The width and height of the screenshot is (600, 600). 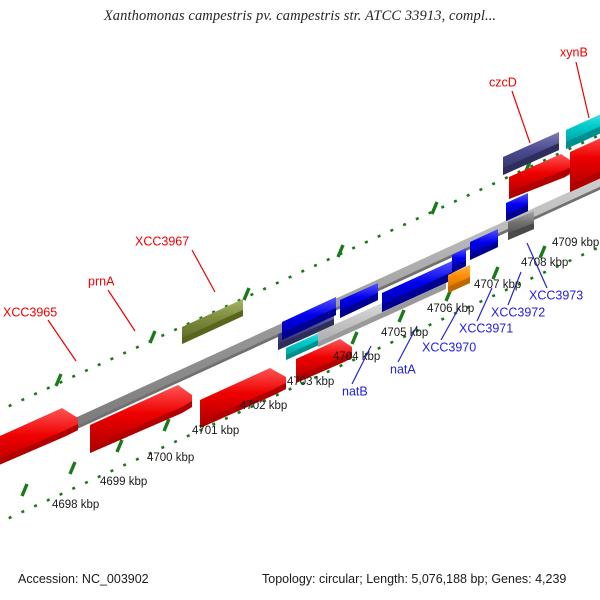 I want to click on leader-prna, so click(x=121, y=310).